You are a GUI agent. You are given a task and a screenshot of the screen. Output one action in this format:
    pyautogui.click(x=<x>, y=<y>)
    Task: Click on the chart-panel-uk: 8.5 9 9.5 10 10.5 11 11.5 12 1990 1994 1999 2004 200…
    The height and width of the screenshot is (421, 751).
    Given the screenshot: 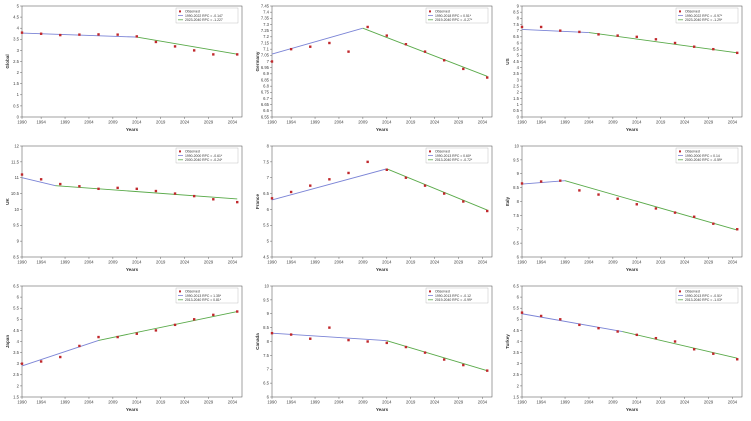 What is the action you would take?
    pyautogui.click(x=125, y=210)
    